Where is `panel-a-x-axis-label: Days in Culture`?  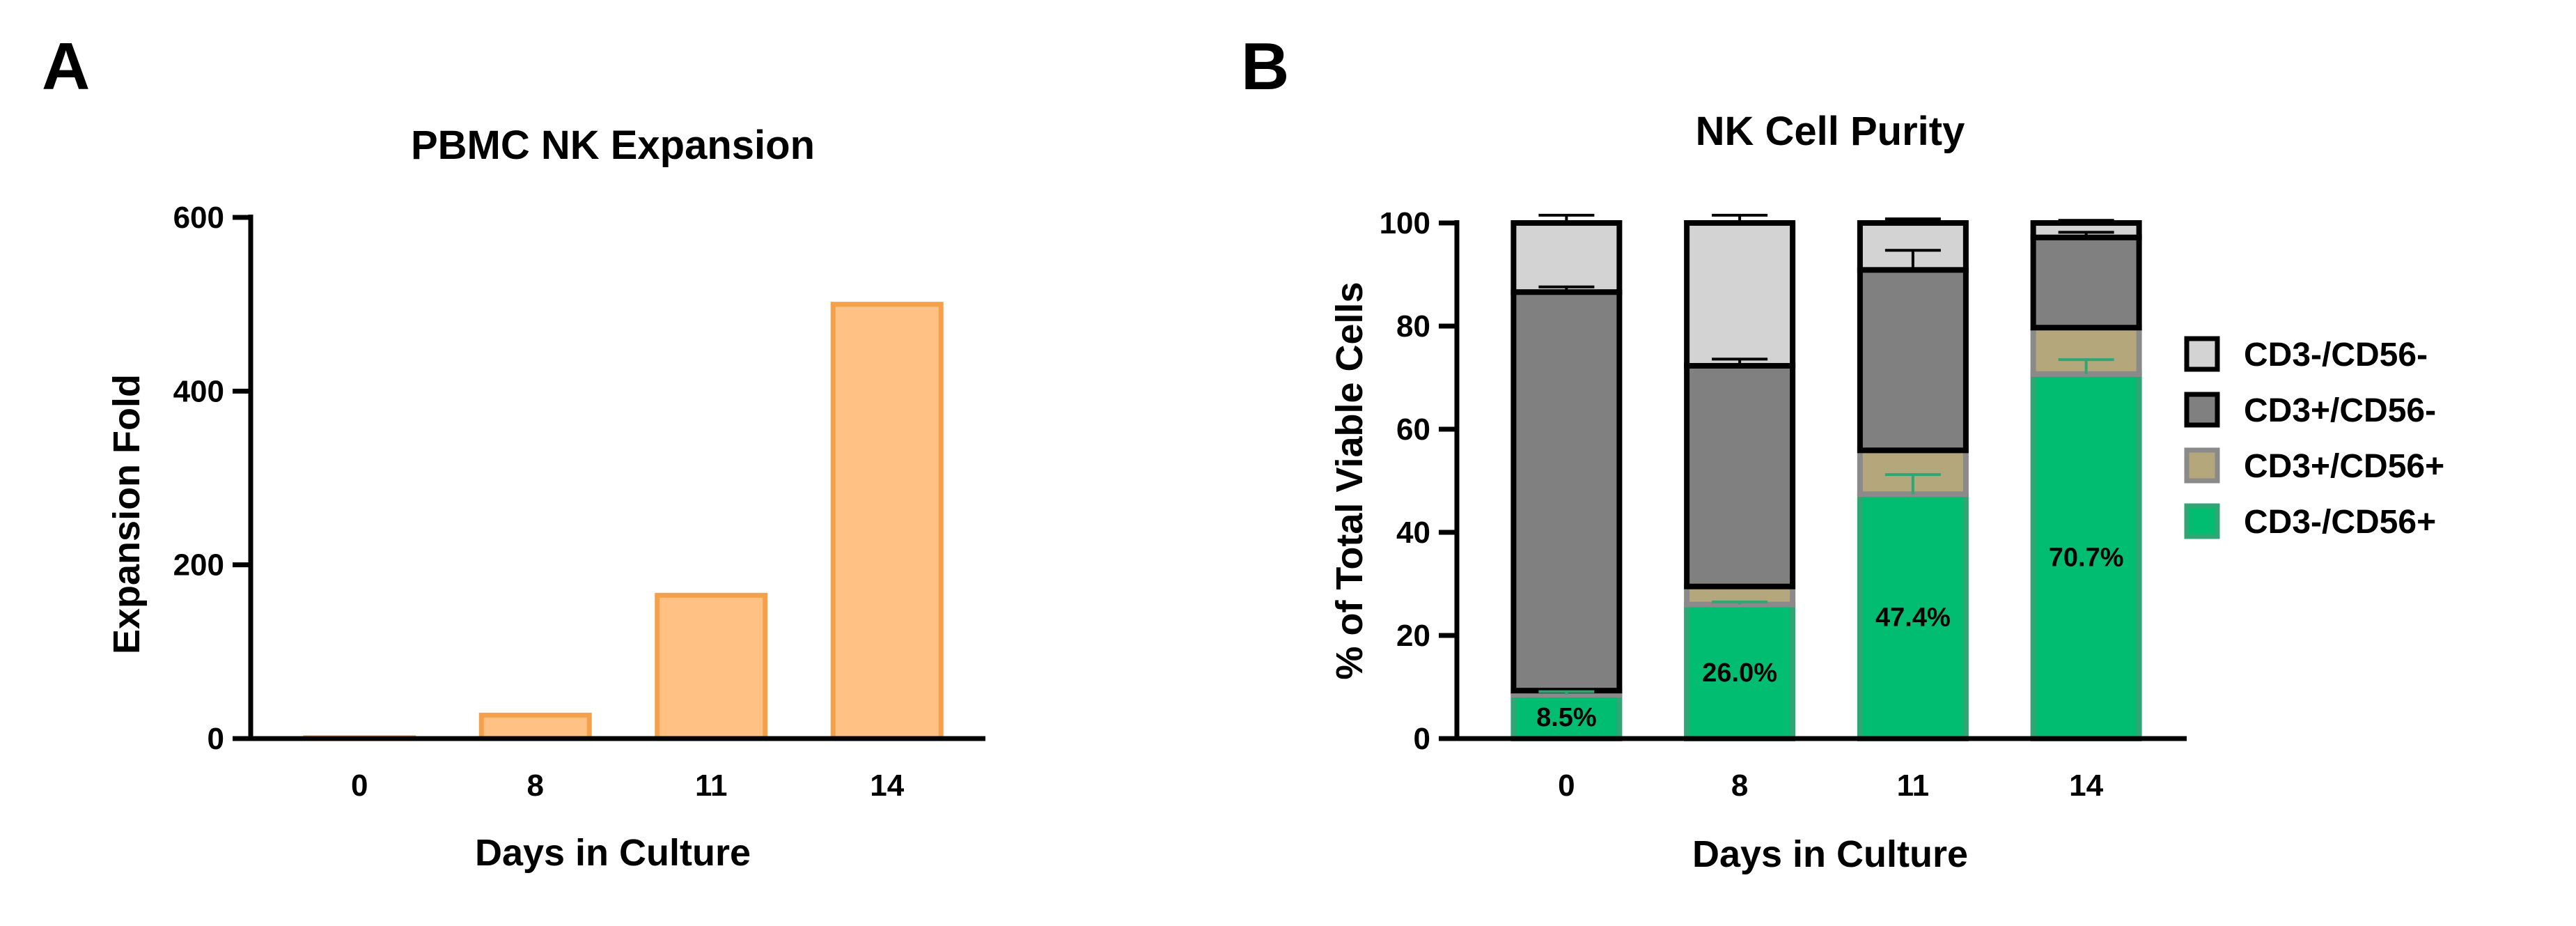
panel-a-x-axis-label: Days in Culture is located at coordinates (613, 853).